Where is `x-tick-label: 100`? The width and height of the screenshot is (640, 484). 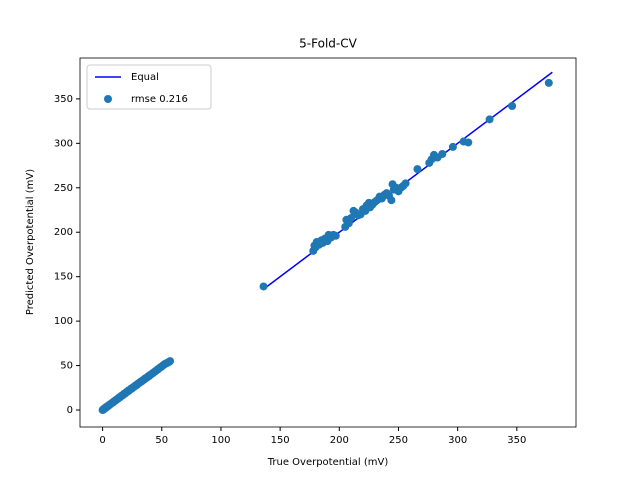
x-tick-label: 100 is located at coordinates (220, 440).